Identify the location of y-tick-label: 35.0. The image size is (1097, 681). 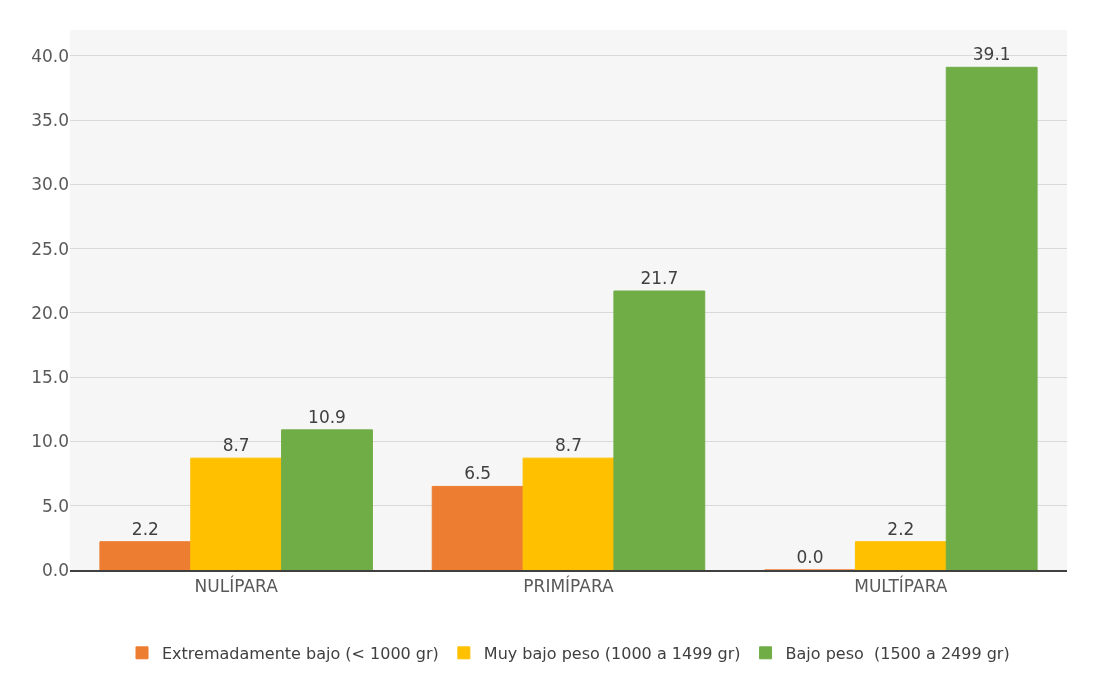
(50, 119).